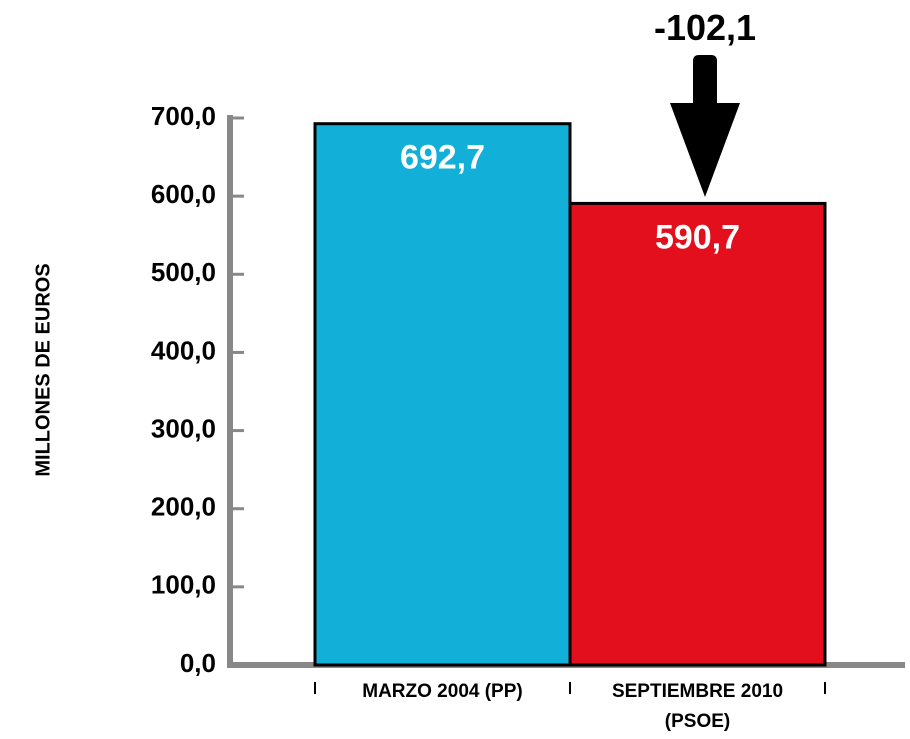 Image resolution: width=910 pixels, height=739 pixels. What do you see at coordinates (442, 691) in the screenshot?
I see `x-category-label: MARZO 2004 (PP)` at bounding box center [442, 691].